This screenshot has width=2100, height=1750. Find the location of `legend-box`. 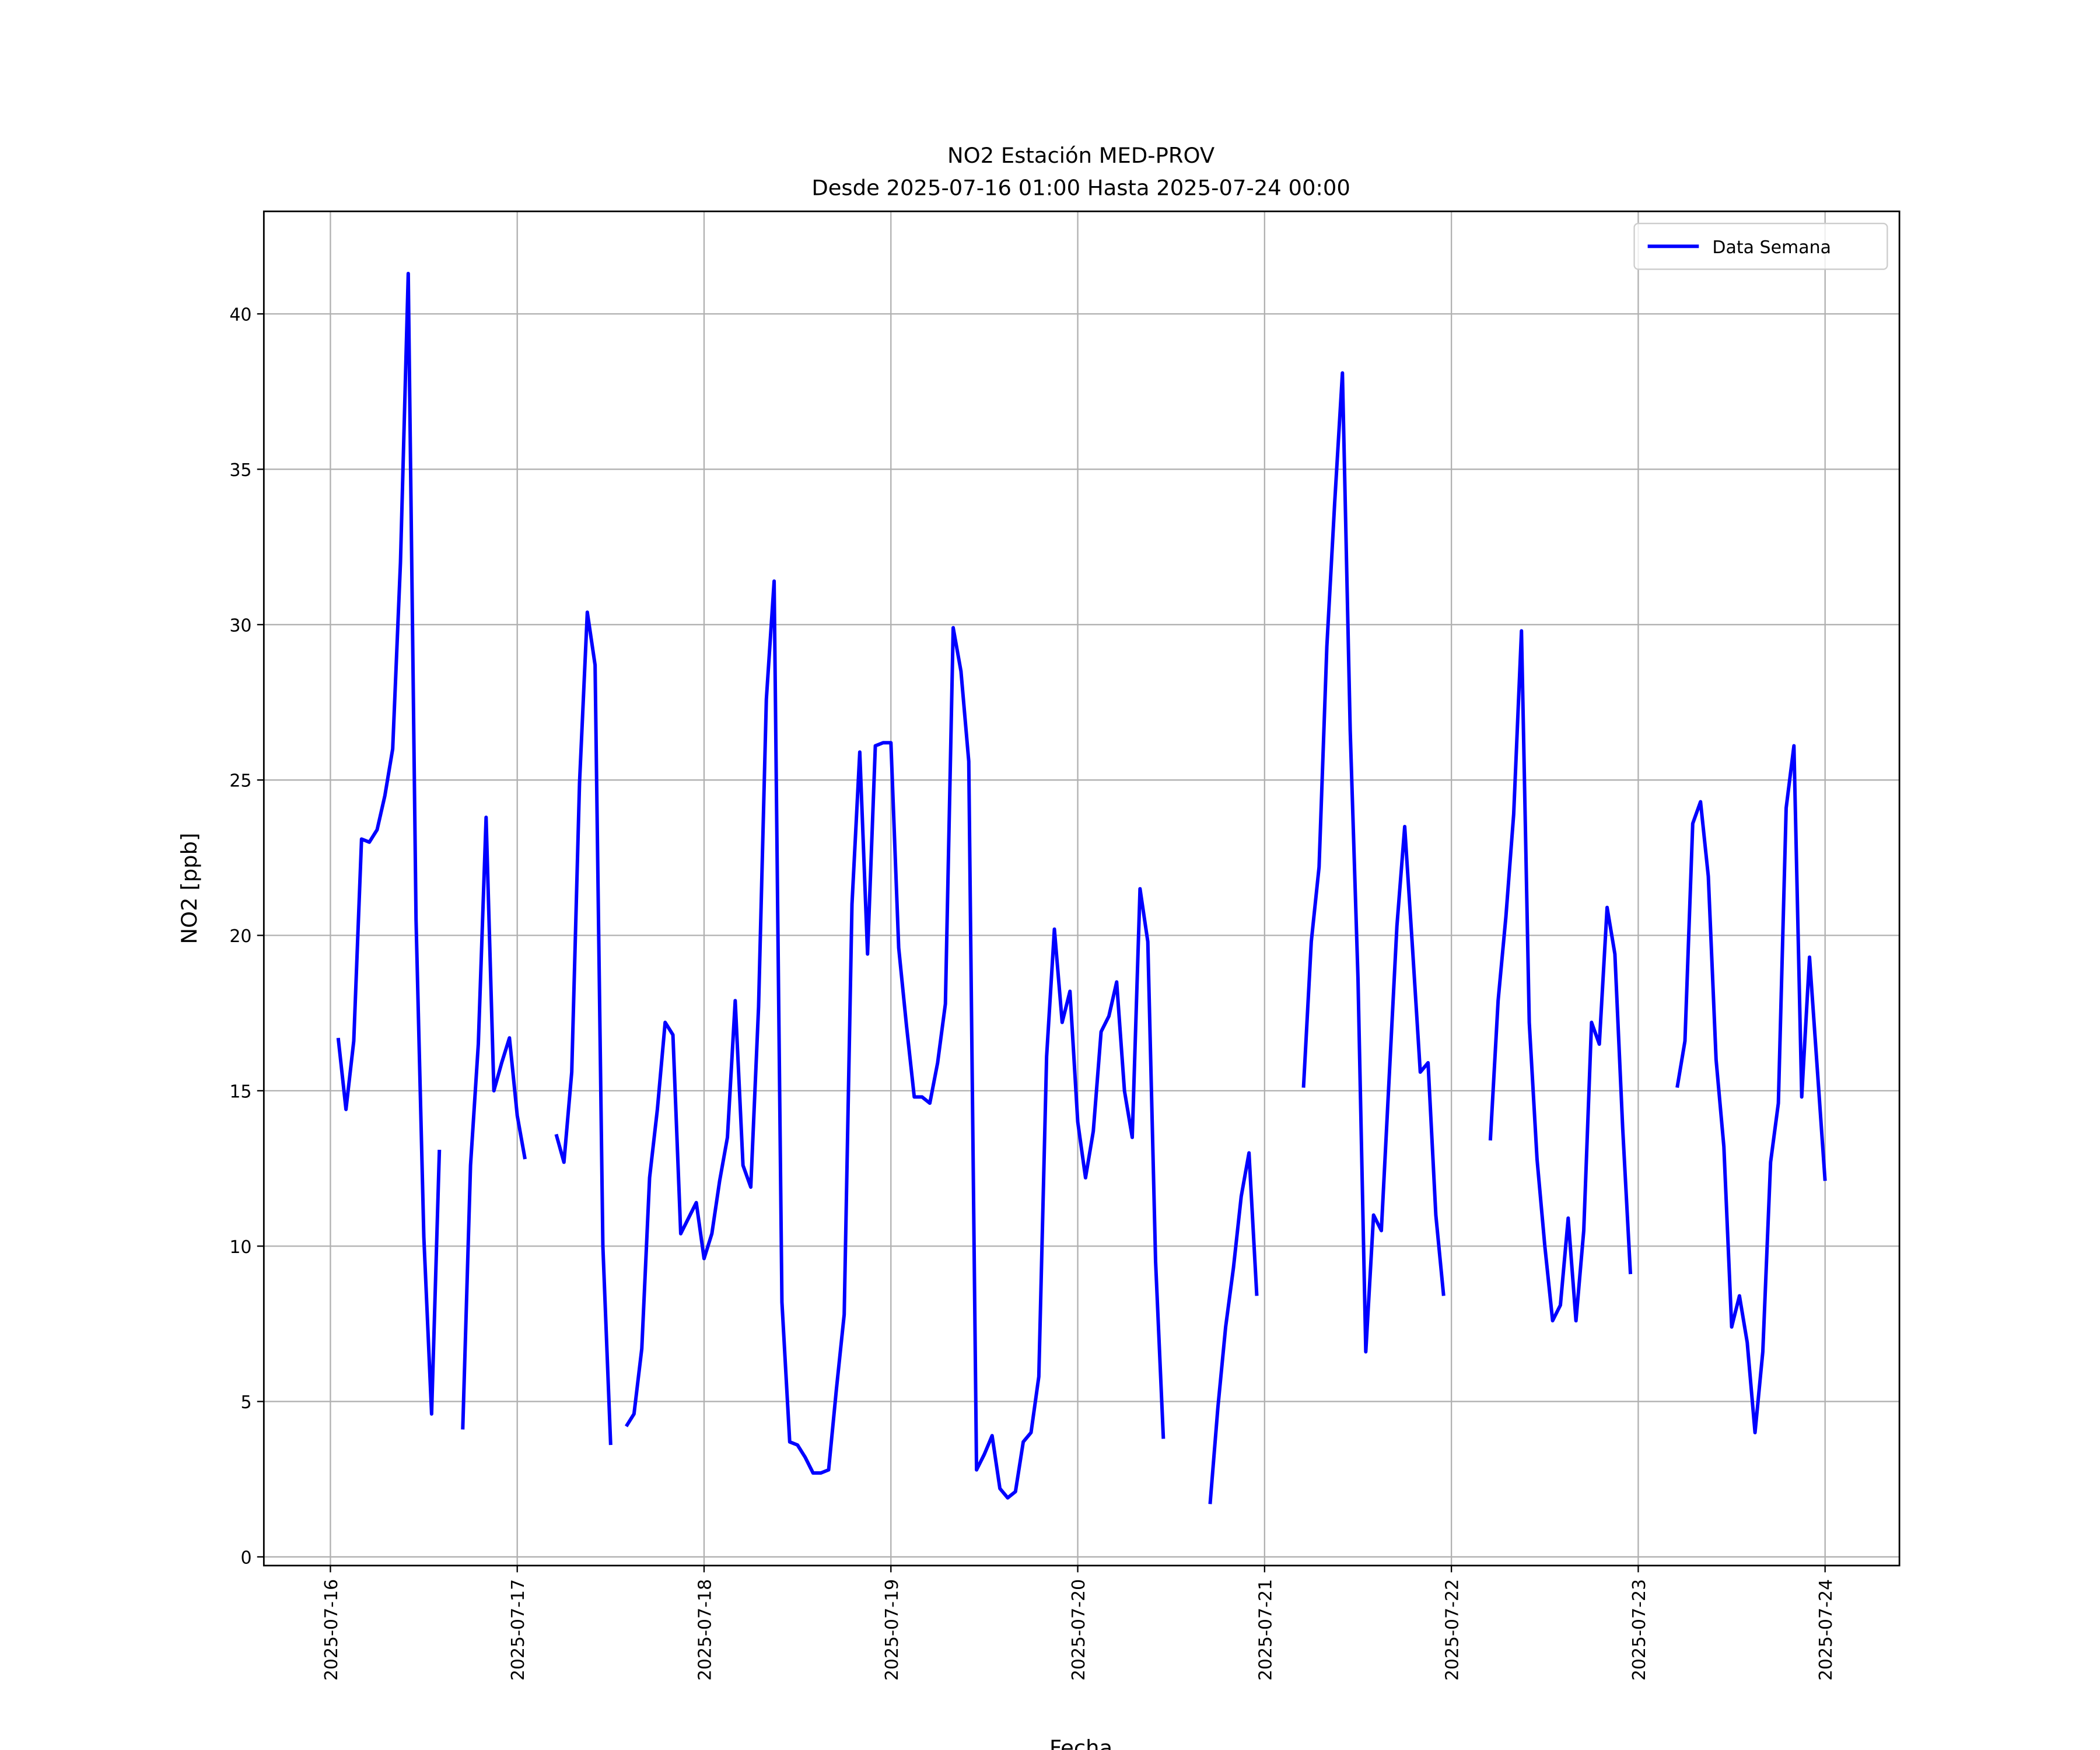

legend-box is located at coordinates (1760, 246).